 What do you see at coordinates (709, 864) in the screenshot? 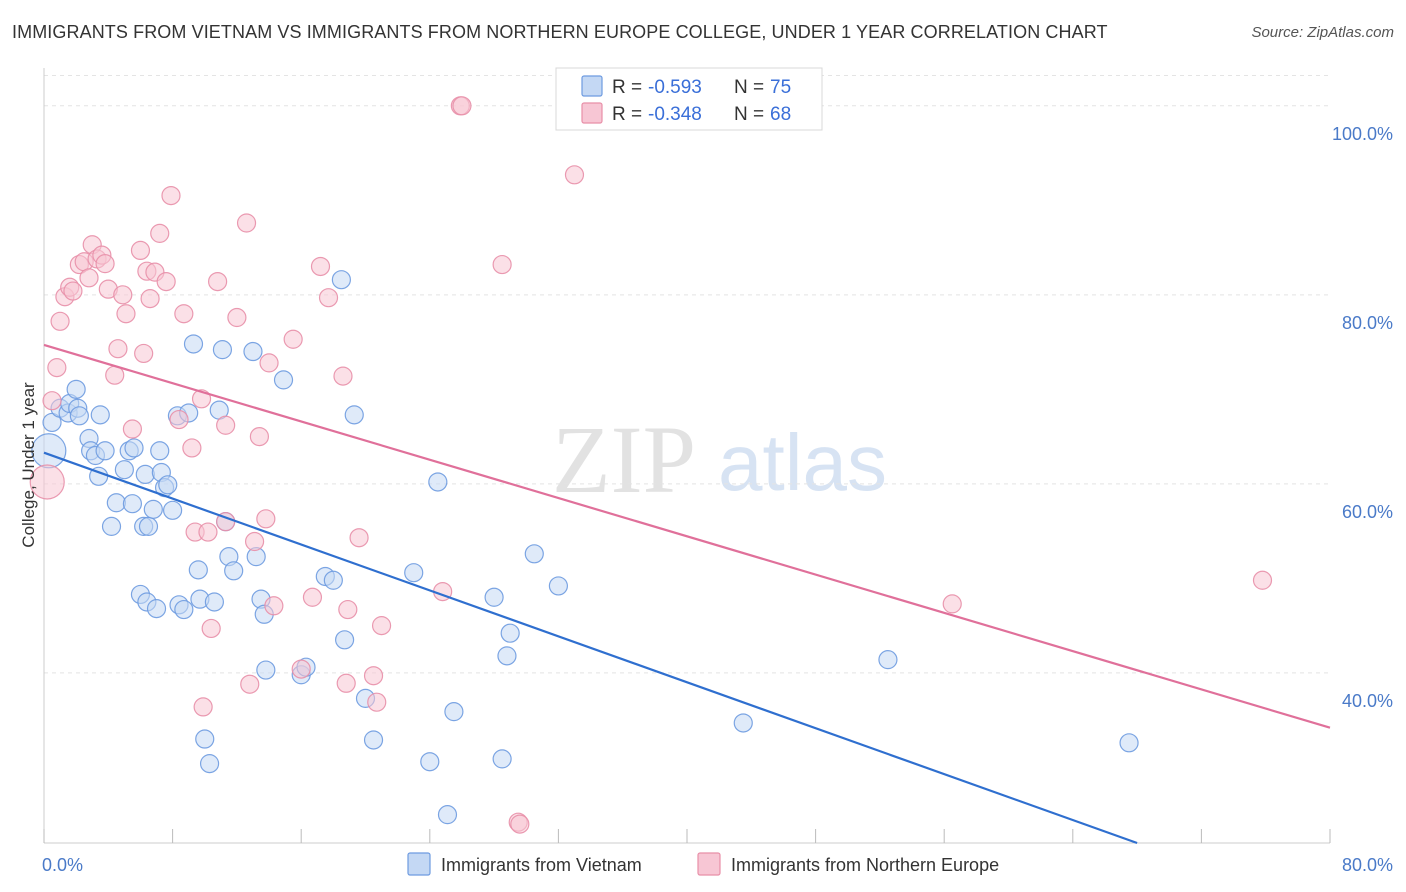
I see `series-legend-swatch-northern-europe` at bounding box center [709, 864].